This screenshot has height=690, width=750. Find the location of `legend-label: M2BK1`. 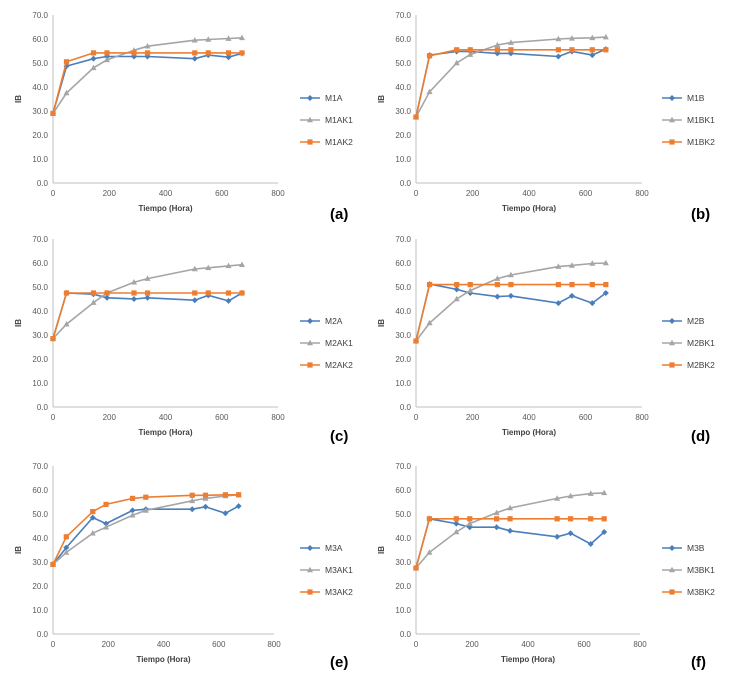

legend-label: M2BK1 is located at coordinates (701, 343).